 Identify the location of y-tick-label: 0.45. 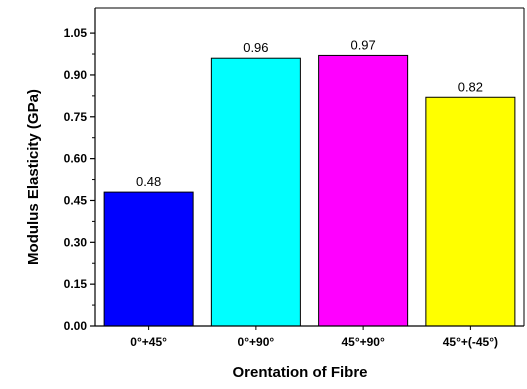
(76, 200).